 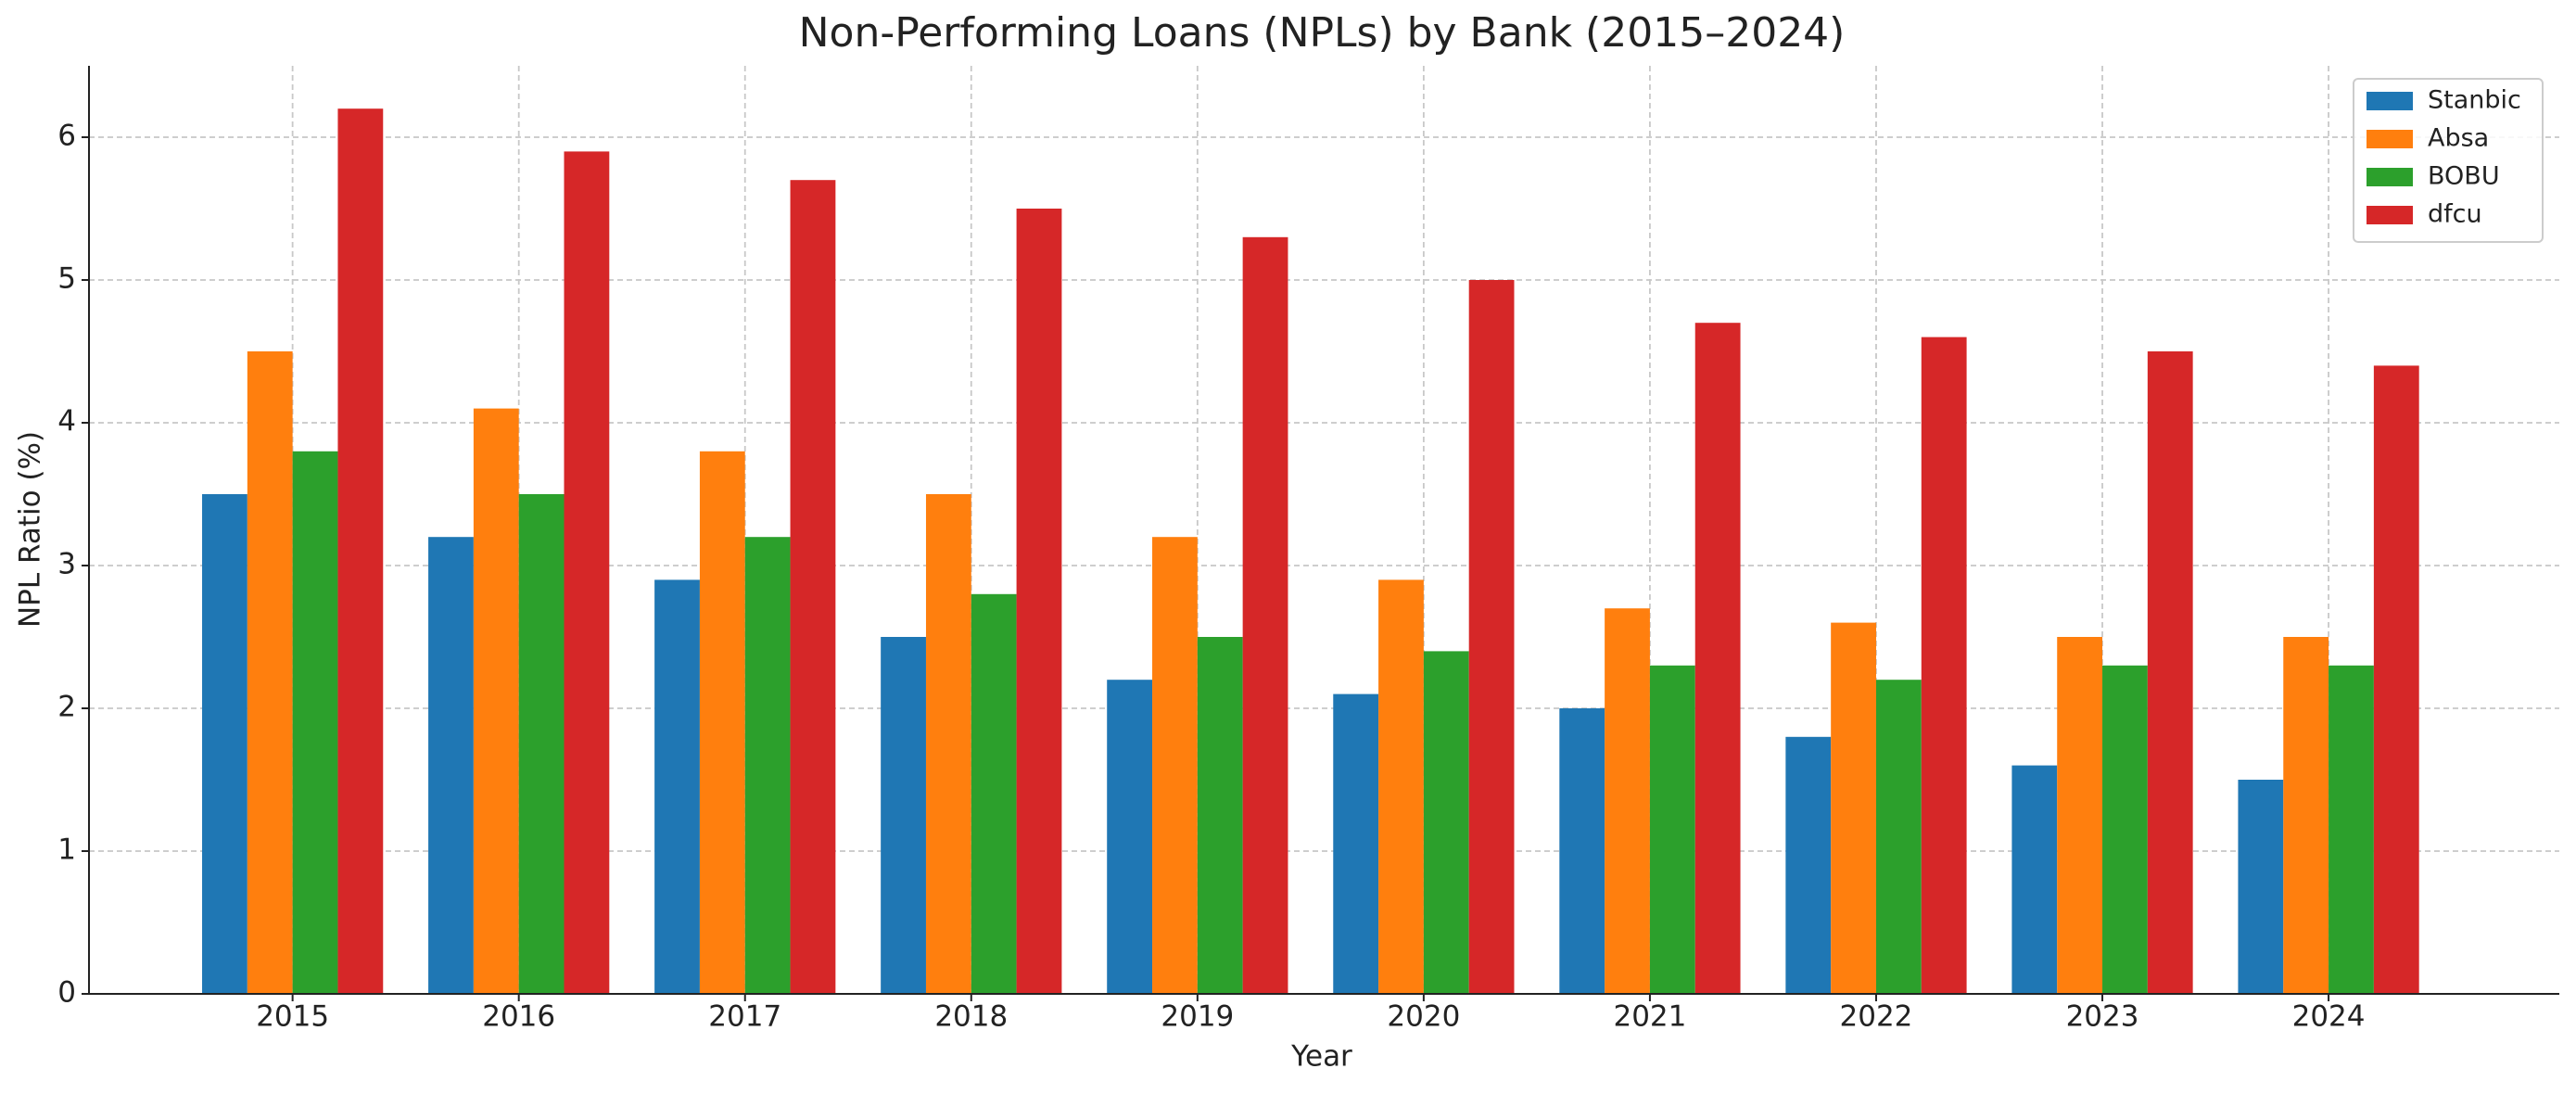 What do you see at coordinates (971, 1017) in the screenshot?
I see `x-tick-label: 2018` at bounding box center [971, 1017].